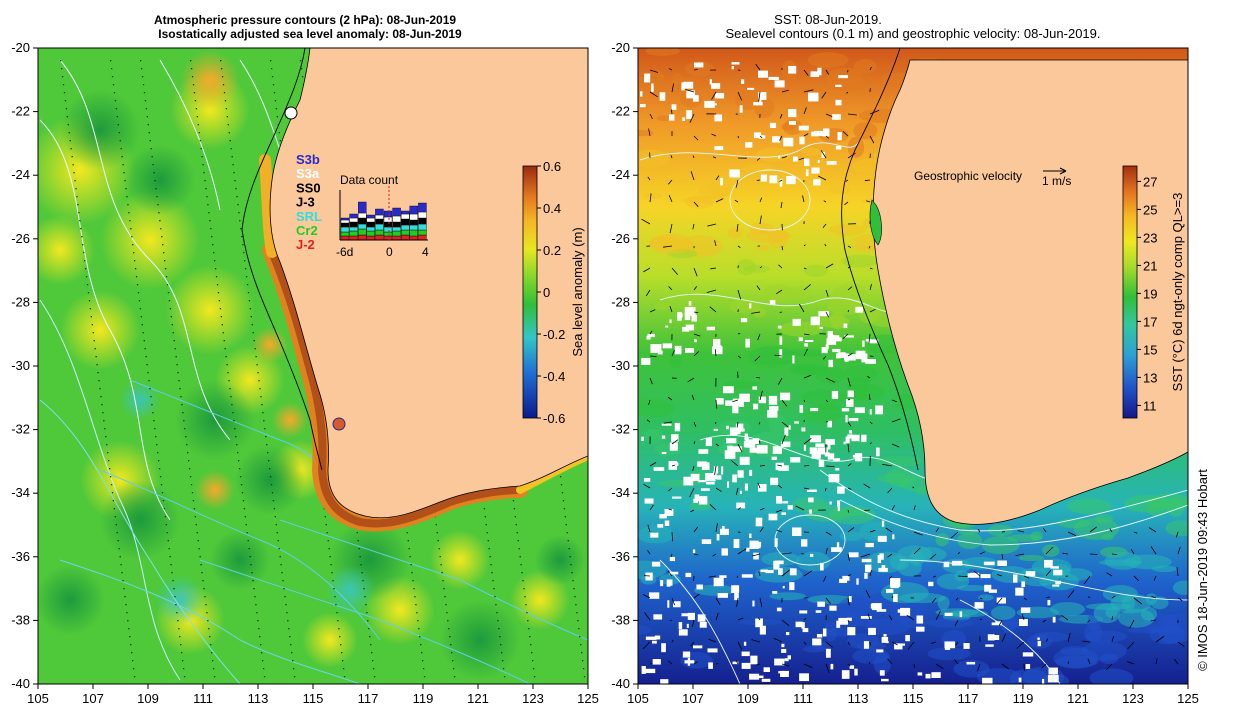  Describe the element at coordinates (992, 177) in the screenshot. I see `velocity-scale-legend: Geostrophic velocity 1 m/s` at that location.